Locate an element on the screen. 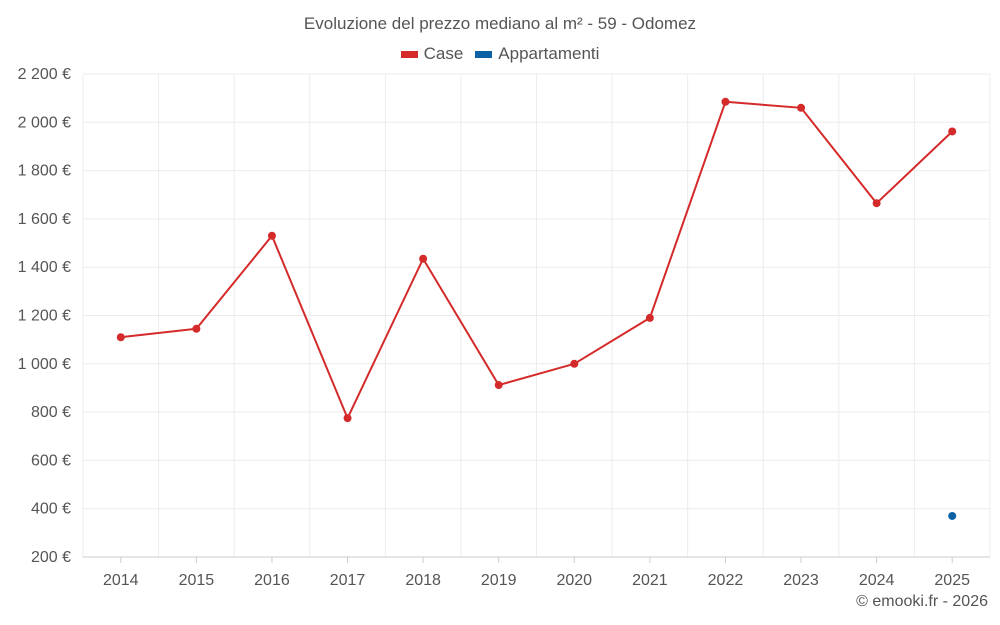 The width and height of the screenshot is (1000, 625). x-tick-label: 2017 is located at coordinates (348, 580).